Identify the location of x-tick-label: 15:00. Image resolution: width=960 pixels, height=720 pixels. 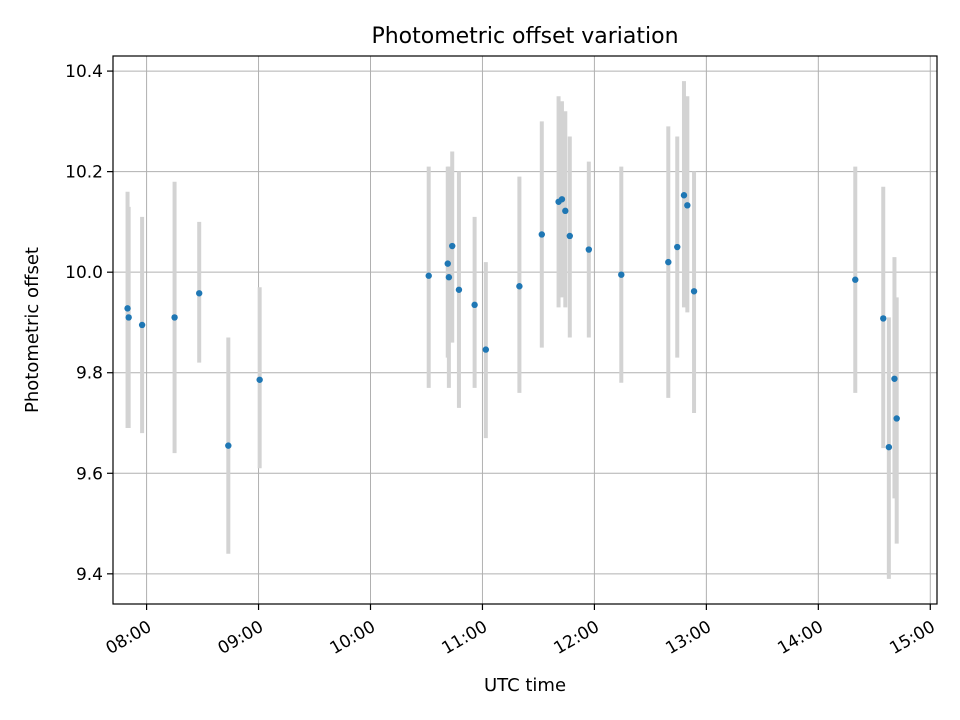
(912, 638).